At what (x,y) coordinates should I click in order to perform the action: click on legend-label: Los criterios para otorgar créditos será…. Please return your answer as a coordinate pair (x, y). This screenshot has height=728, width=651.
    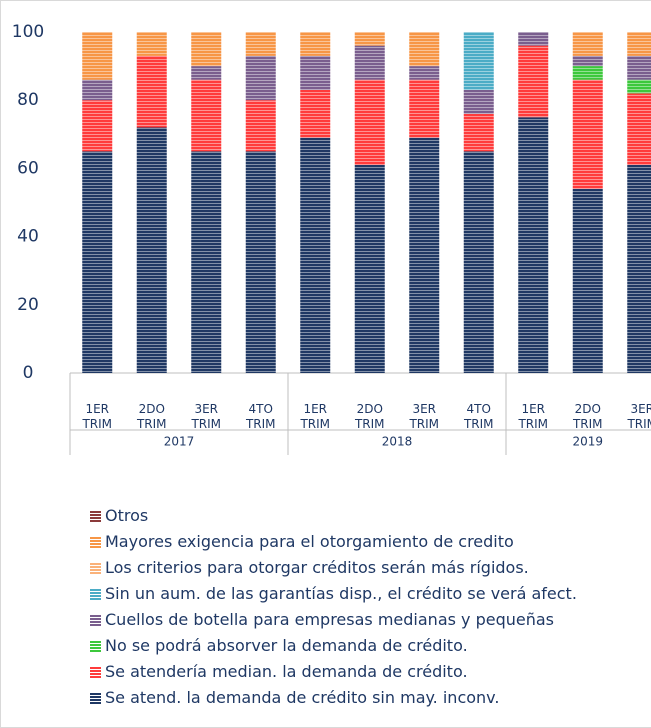
    Looking at the image, I should click on (317, 567).